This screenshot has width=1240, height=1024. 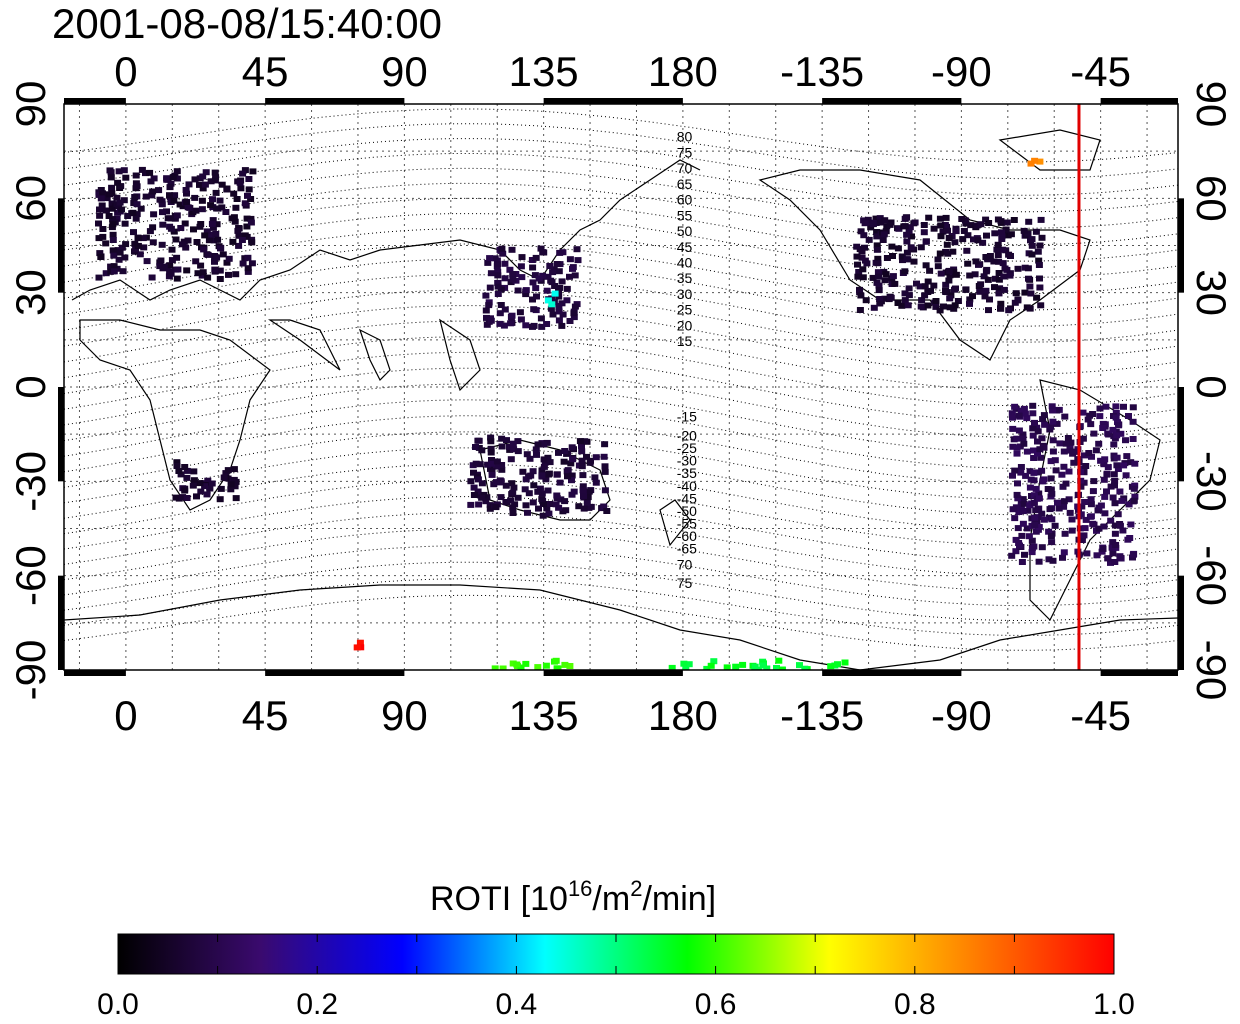 I want to click on axis-bar-top, so click(x=892, y=101).